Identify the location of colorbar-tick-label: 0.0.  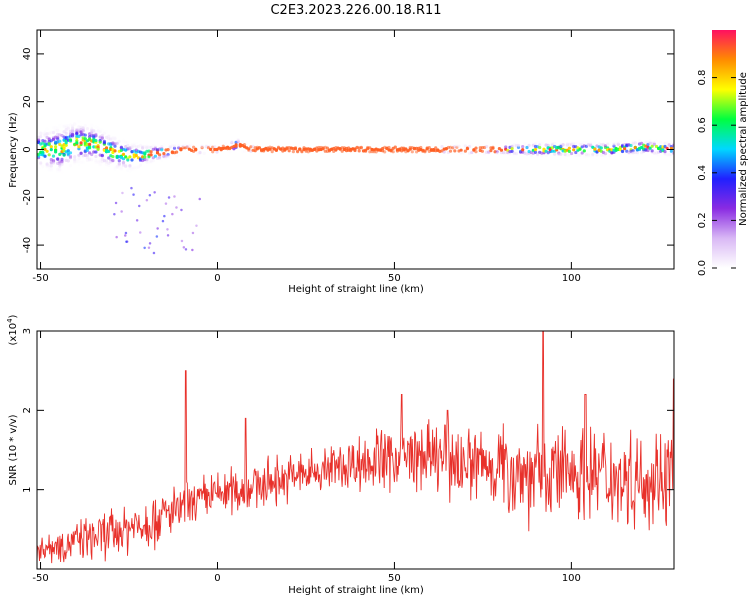
(702, 268).